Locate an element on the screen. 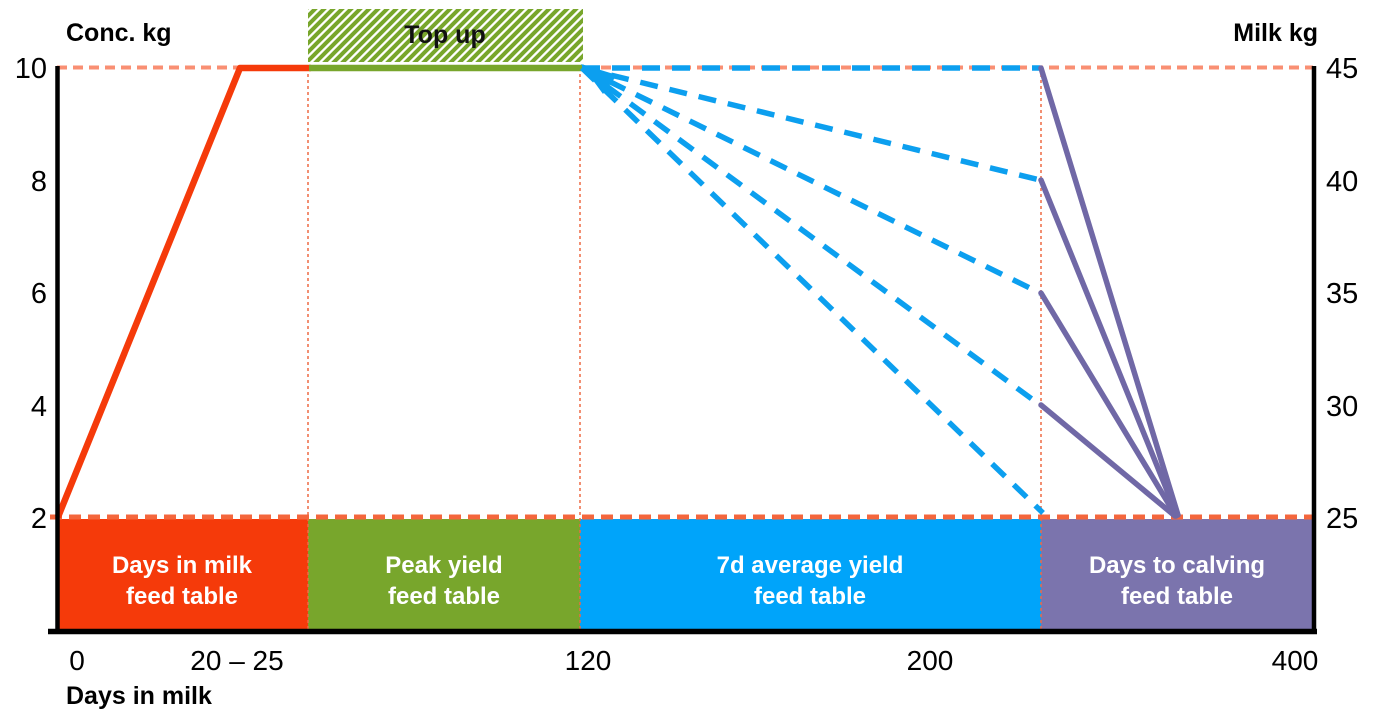 The height and width of the screenshot is (726, 1385). band-7d-average-yield is located at coordinates (810, 574).